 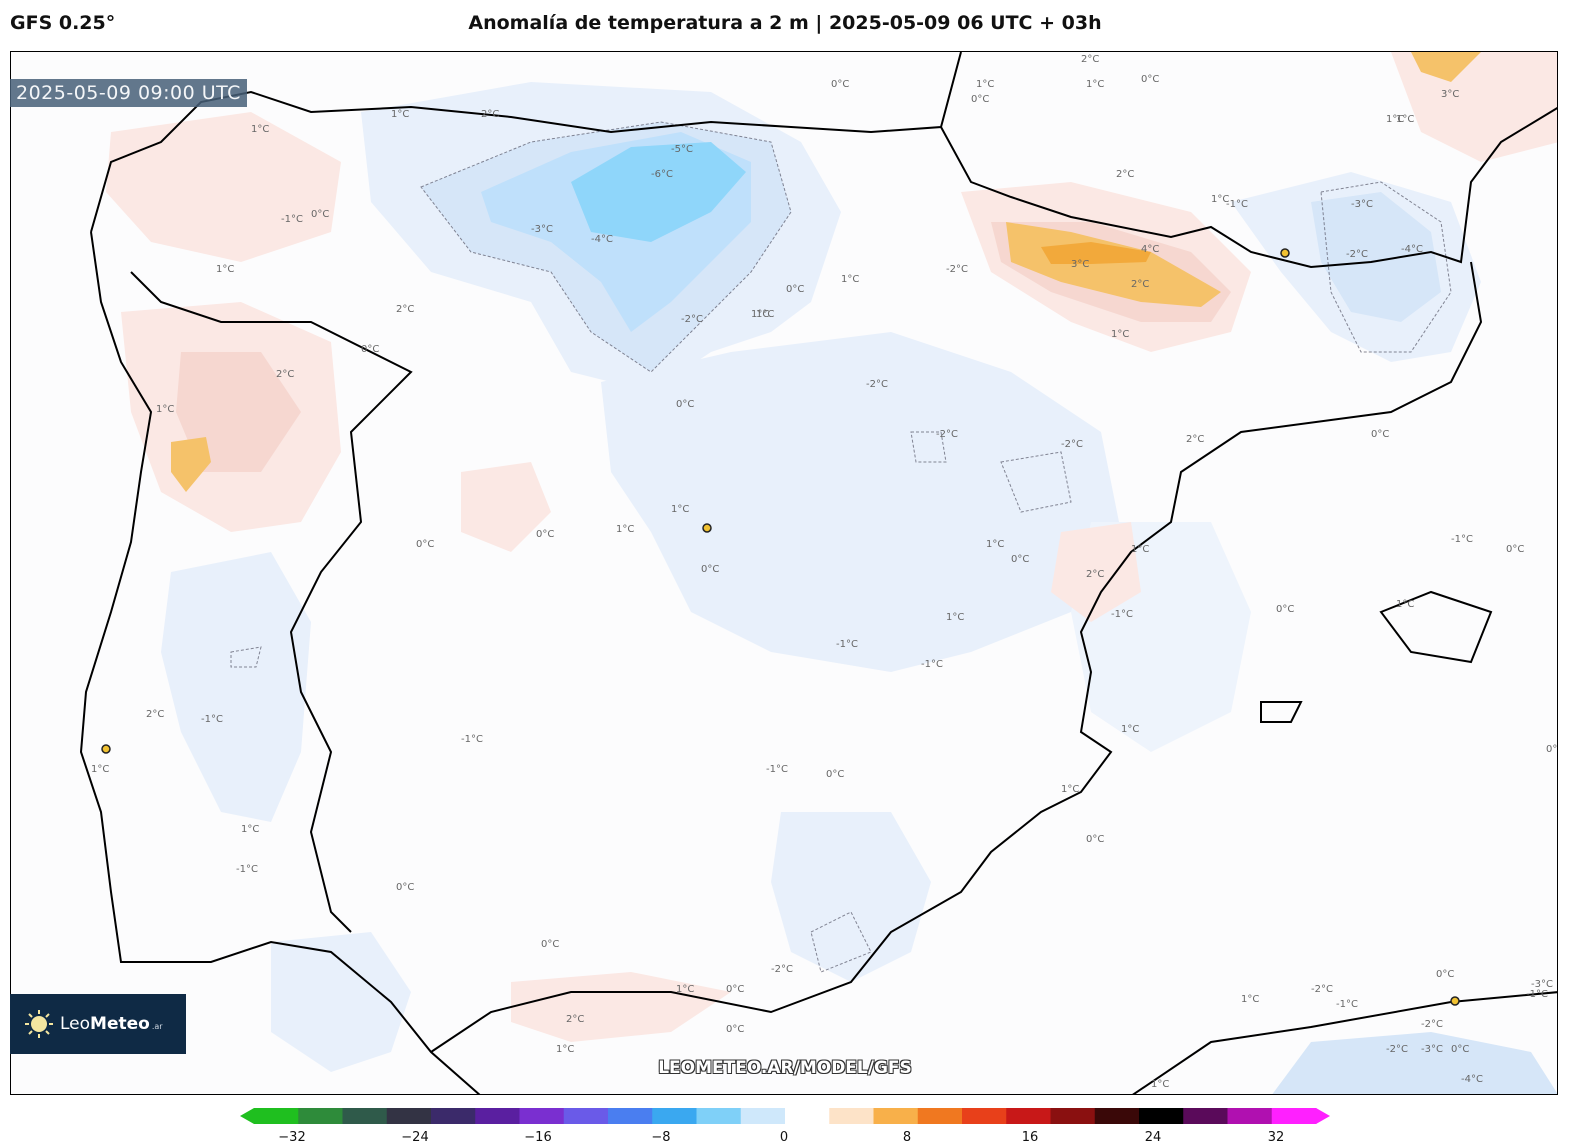 I want to click on cold-area-portugal, so click(x=236, y=687).